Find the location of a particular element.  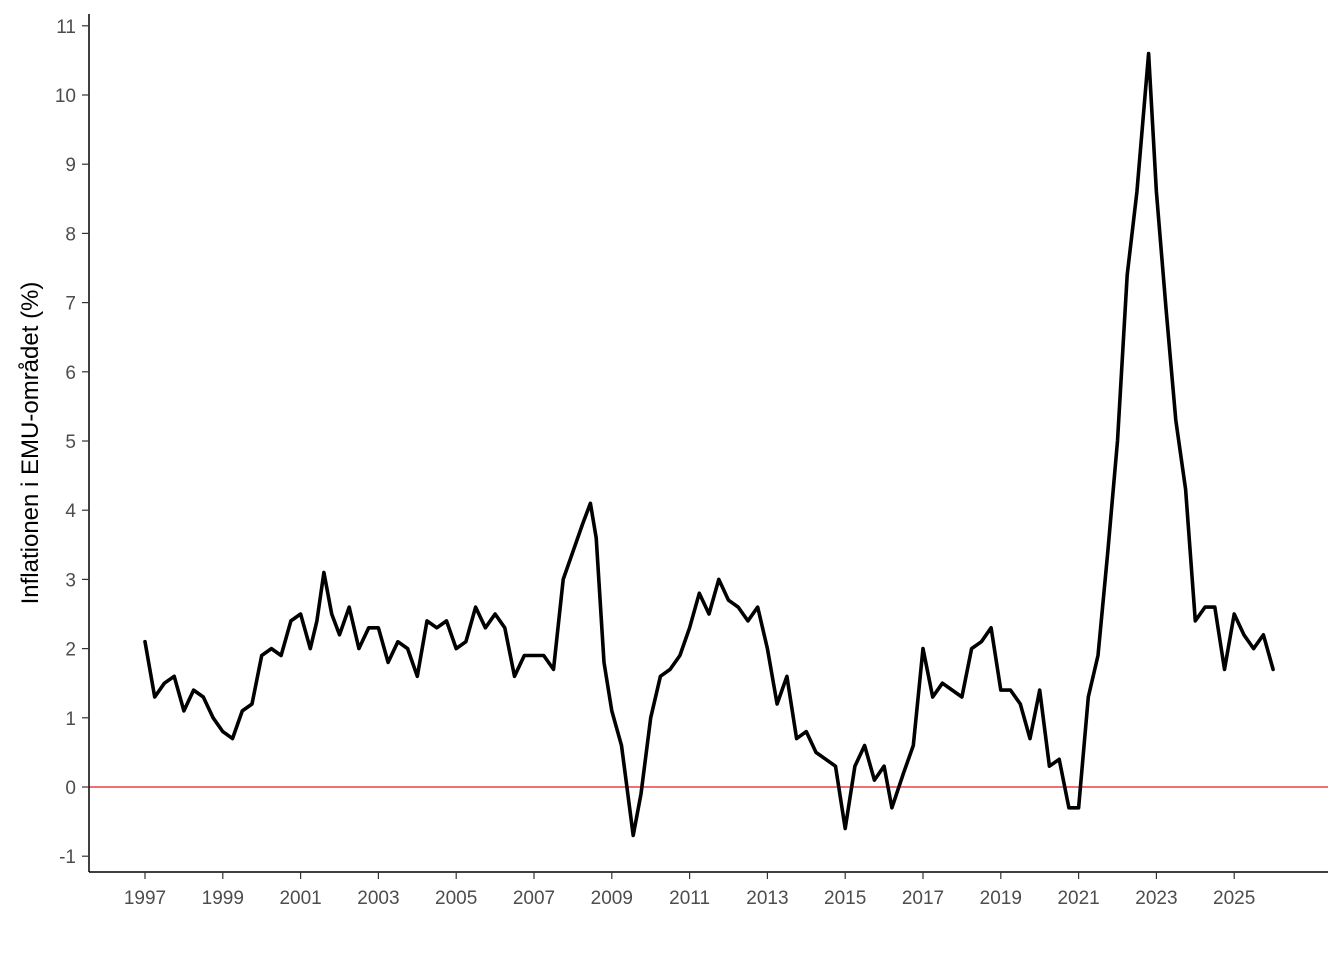

x-tick-label: 2023 is located at coordinates (1156, 898).